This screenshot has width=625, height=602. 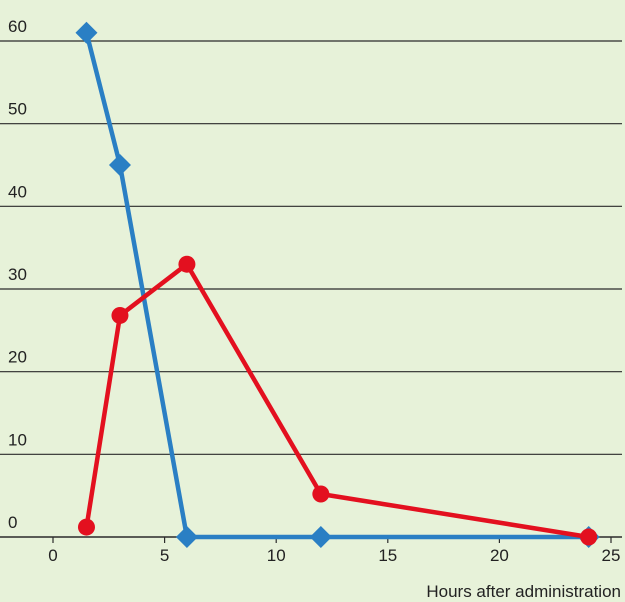 I want to click on x-tick-label-10: 10, so click(x=276, y=555).